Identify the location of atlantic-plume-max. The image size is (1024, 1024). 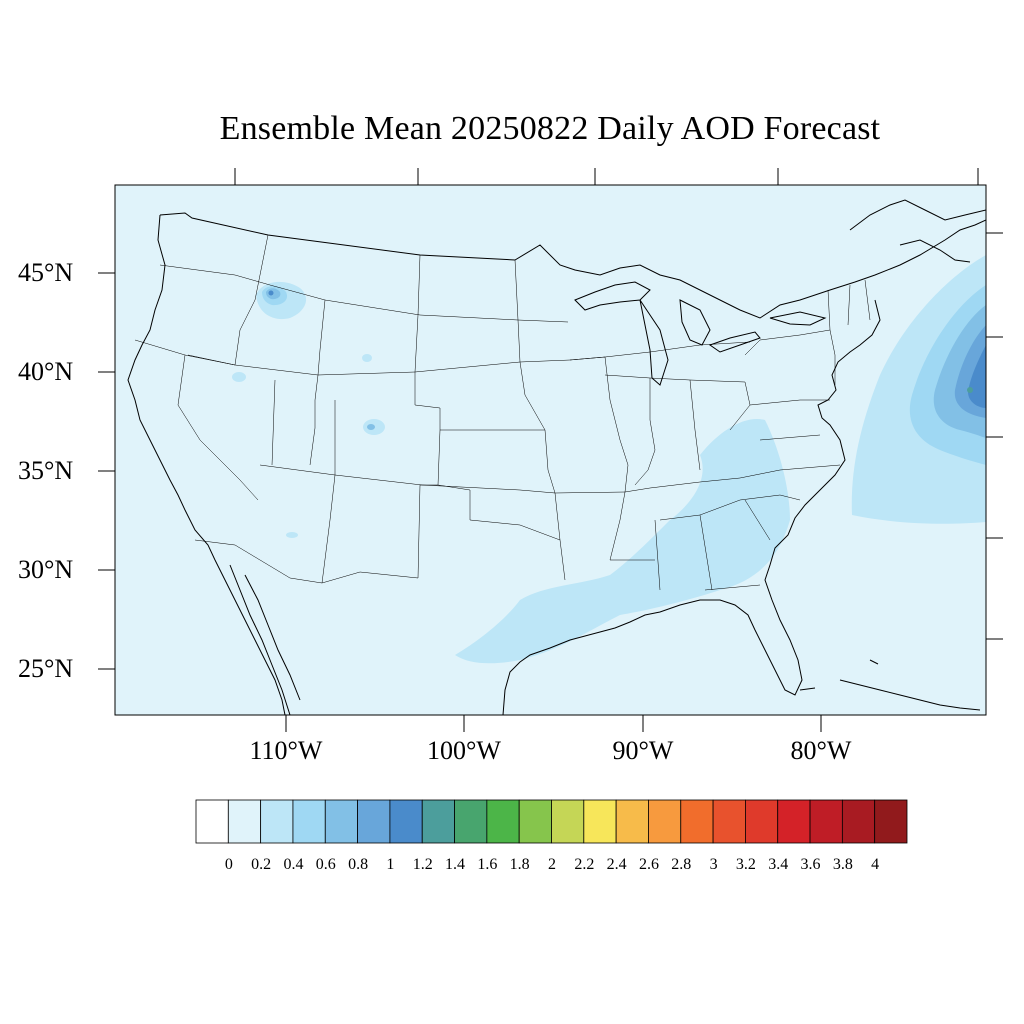
(970, 390).